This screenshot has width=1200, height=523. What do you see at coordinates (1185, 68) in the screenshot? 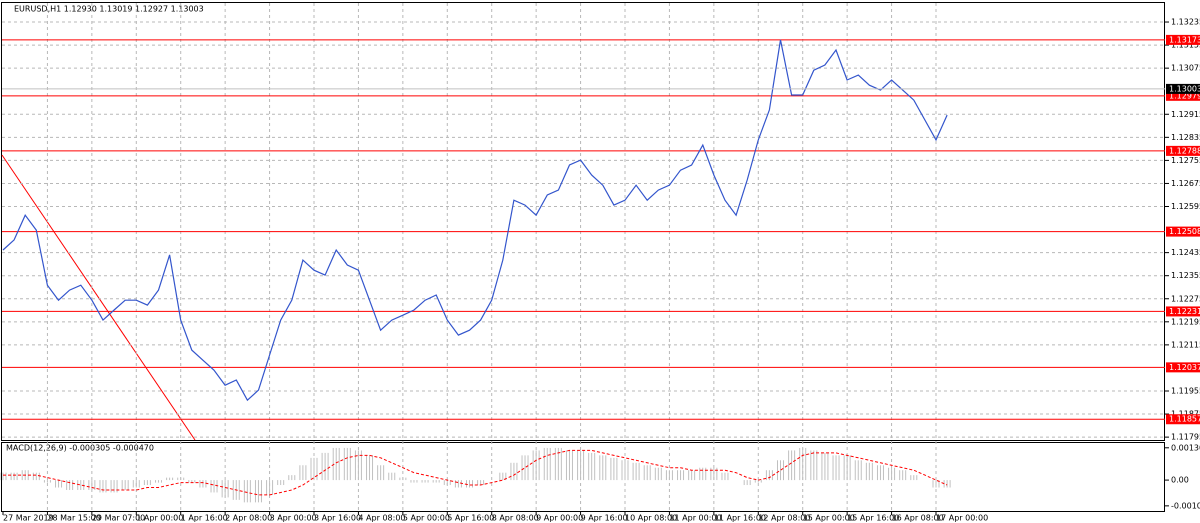
I see `y-tick-label: 1.13075` at bounding box center [1185, 68].